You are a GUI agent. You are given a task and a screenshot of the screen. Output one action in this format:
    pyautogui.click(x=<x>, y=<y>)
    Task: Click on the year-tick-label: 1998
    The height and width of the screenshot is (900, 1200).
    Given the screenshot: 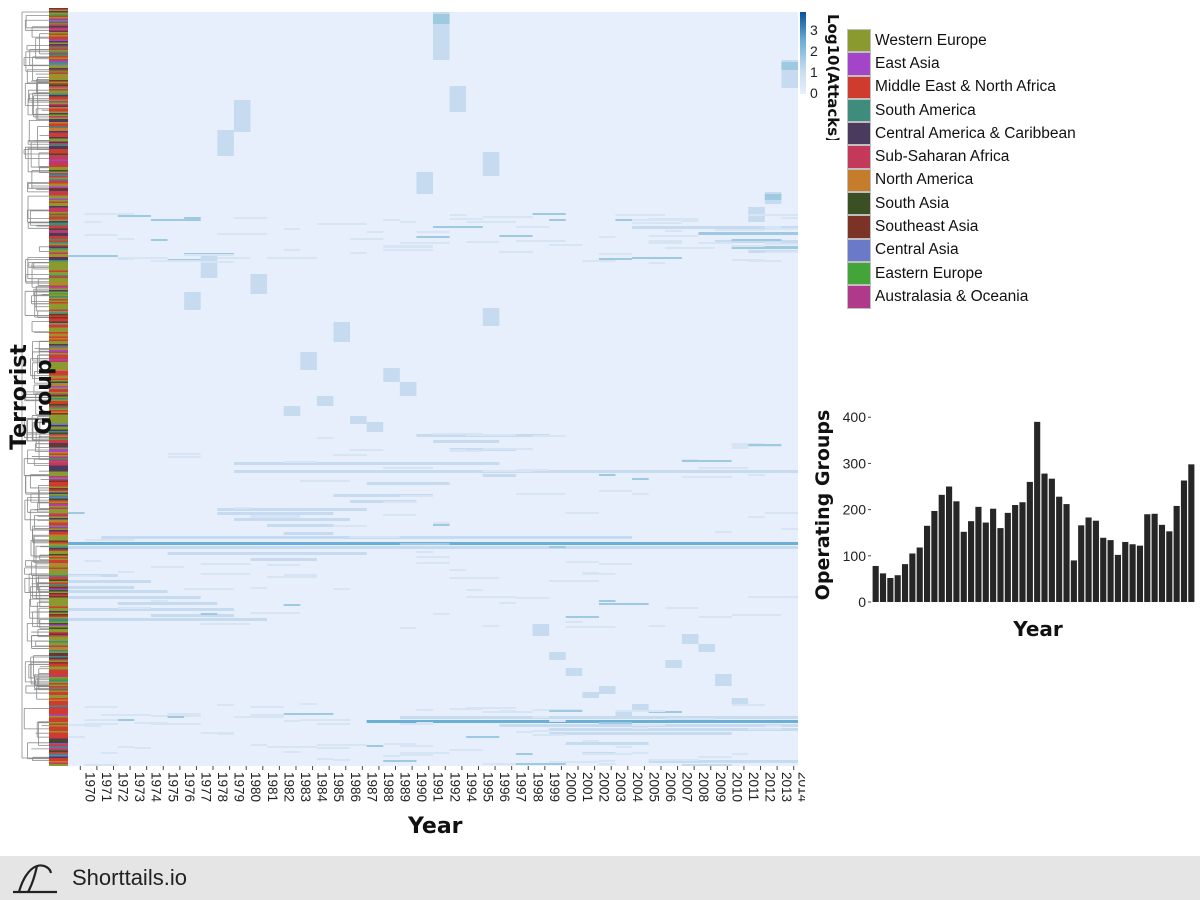 What is the action you would take?
    pyautogui.click(x=537, y=787)
    